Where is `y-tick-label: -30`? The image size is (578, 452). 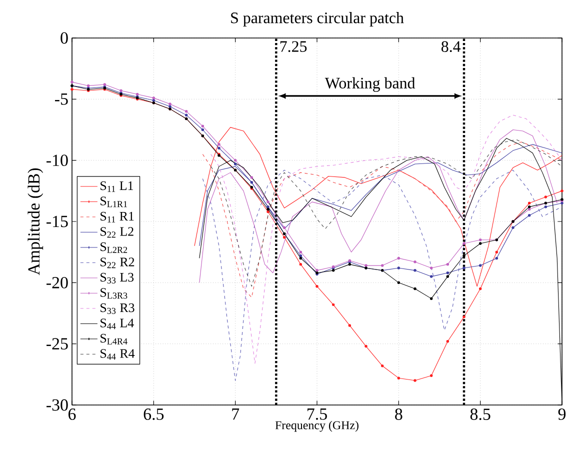 y-tick-label: -30 is located at coordinates (57, 405).